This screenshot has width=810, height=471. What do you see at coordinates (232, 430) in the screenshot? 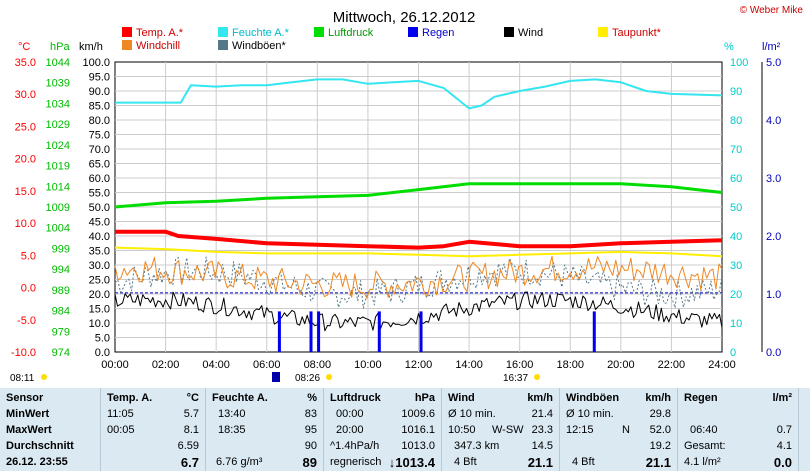
I see `hum-max-time: 18:35` at bounding box center [232, 430].